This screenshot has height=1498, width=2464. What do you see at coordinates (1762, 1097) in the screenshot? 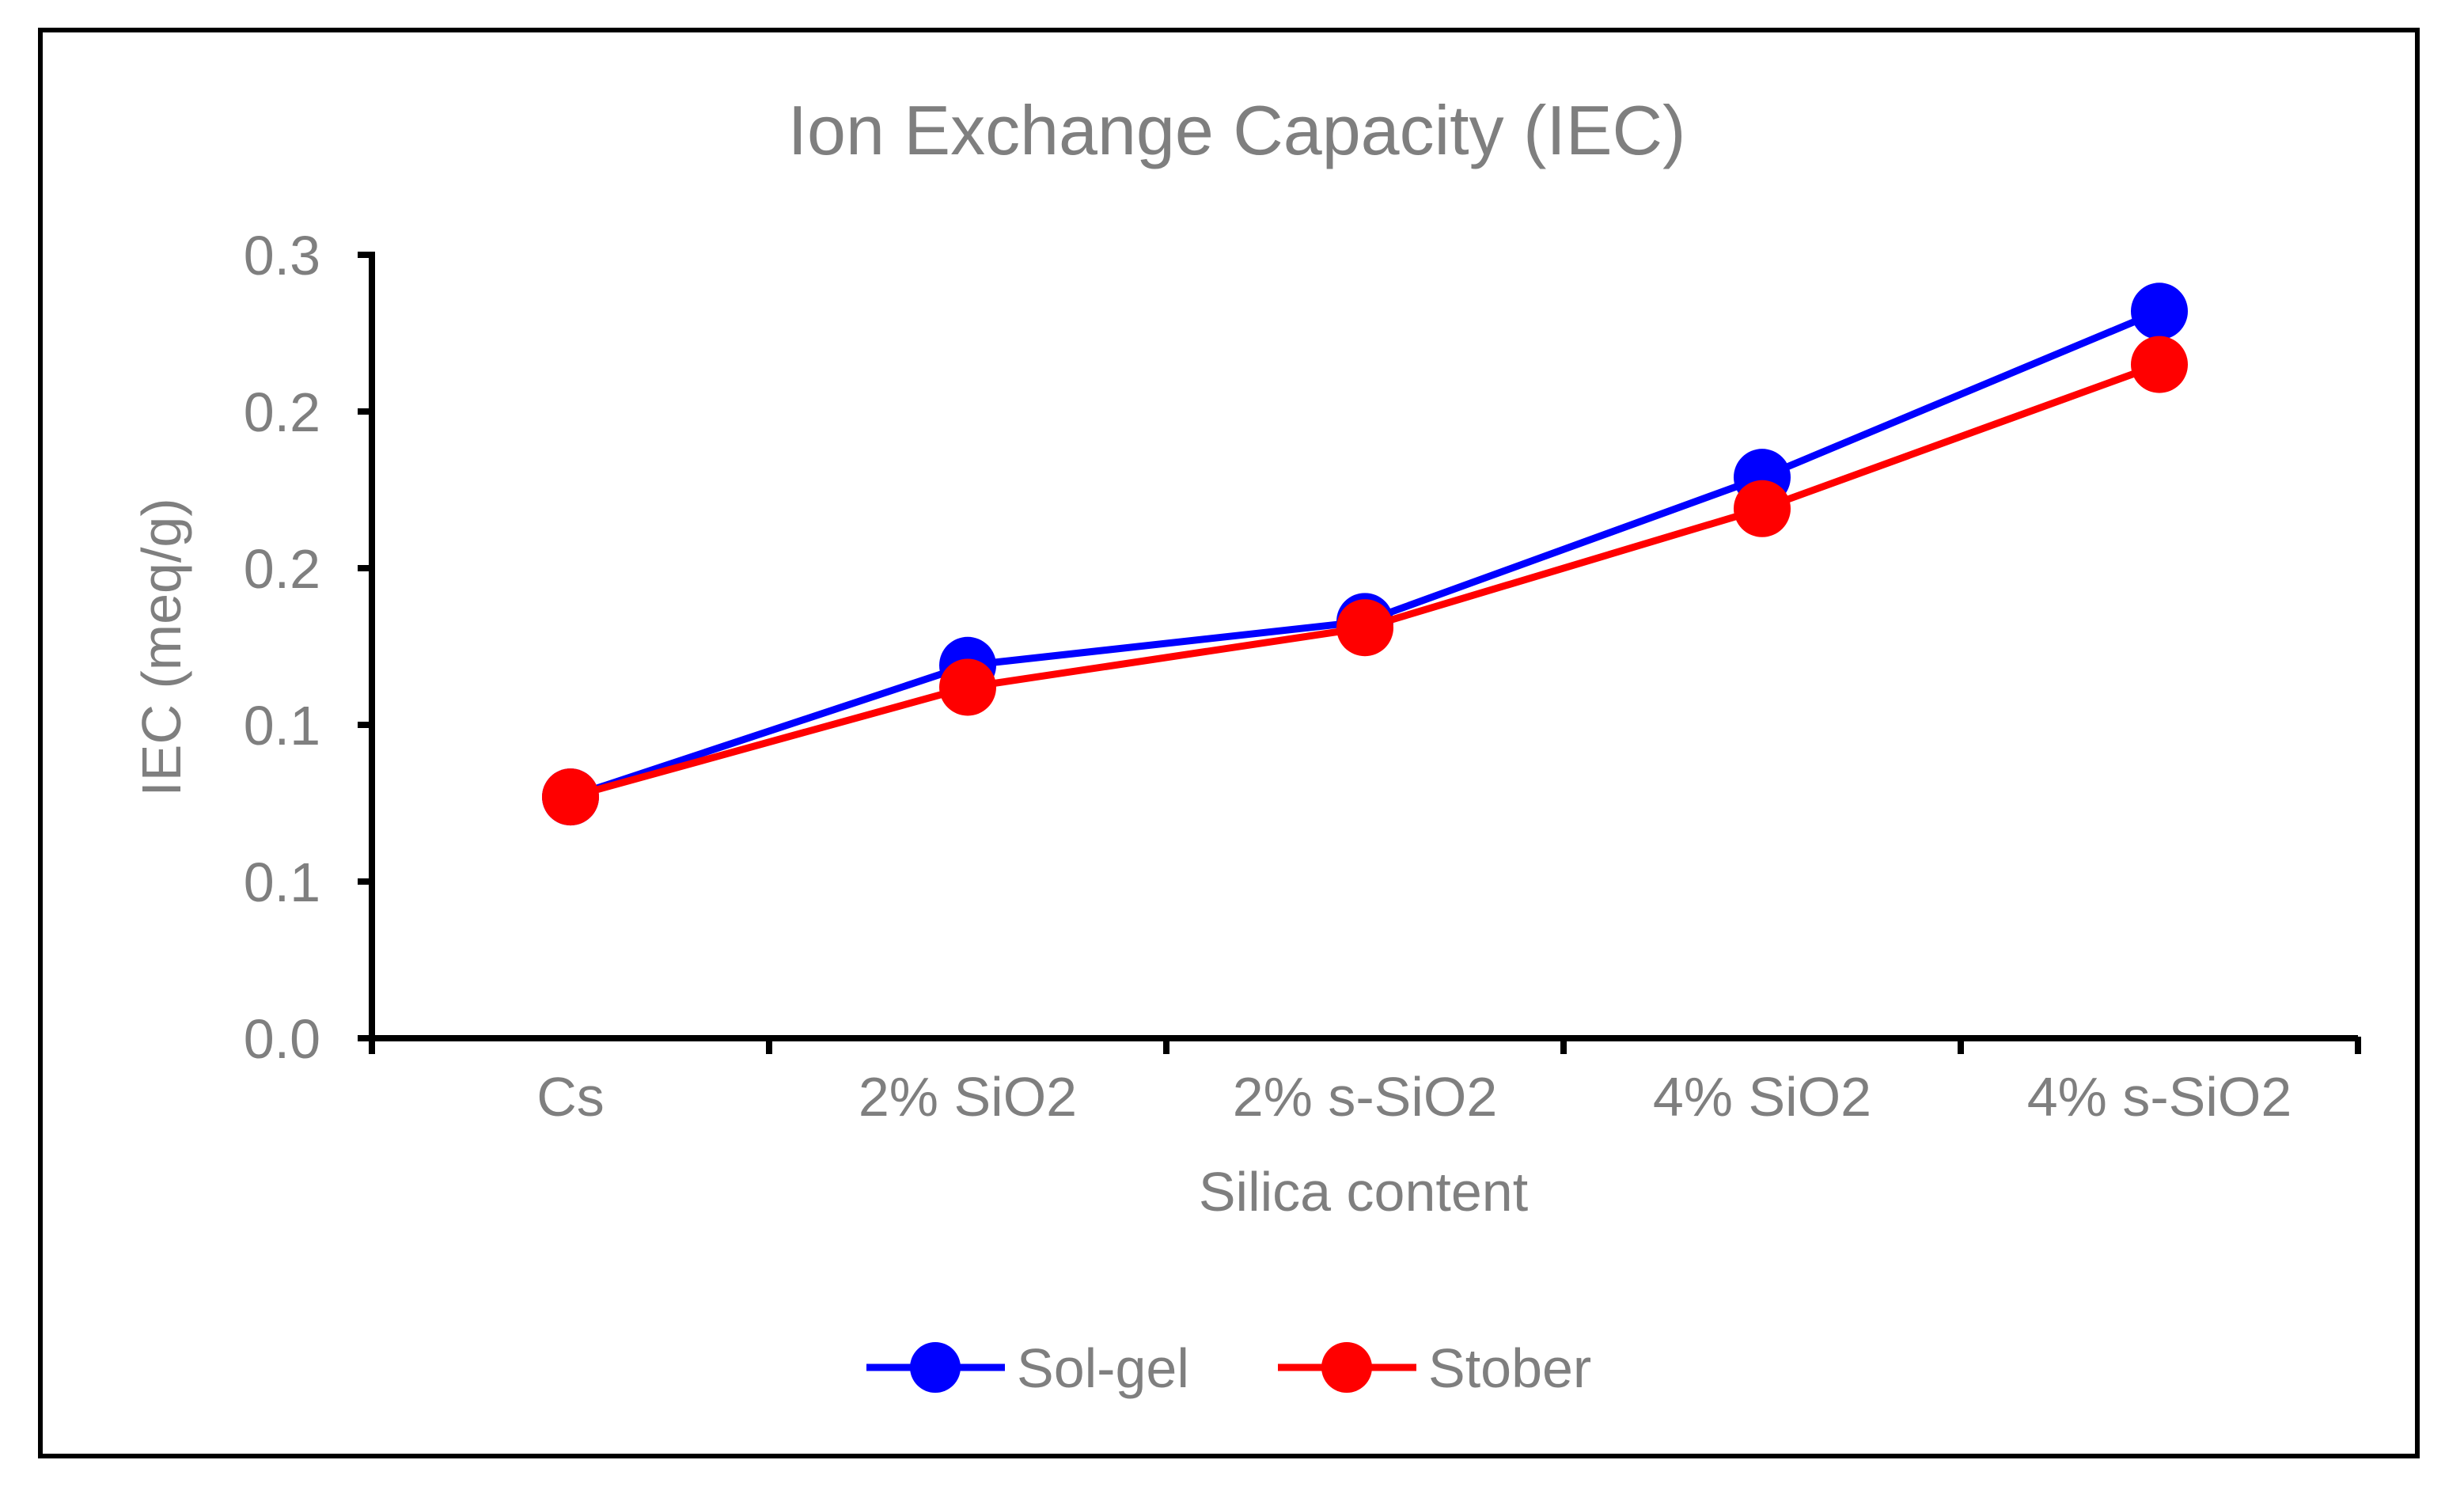
I see `x-tick-label: 4% SiO2` at bounding box center [1762, 1097].